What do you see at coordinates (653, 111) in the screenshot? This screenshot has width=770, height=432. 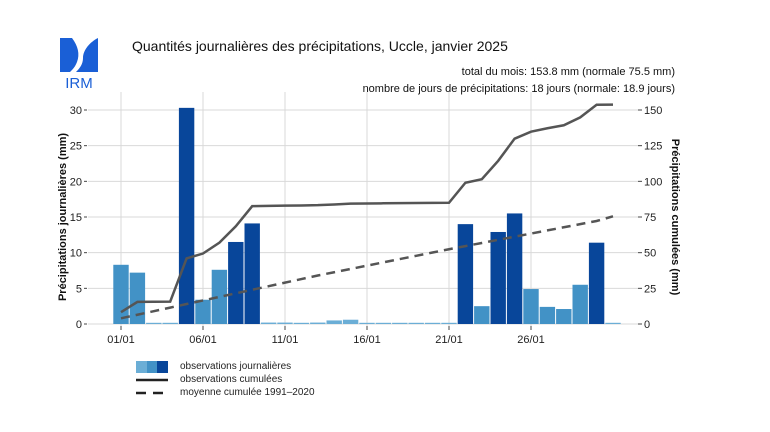 I see `y2-tick-label: 150` at bounding box center [653, 111].